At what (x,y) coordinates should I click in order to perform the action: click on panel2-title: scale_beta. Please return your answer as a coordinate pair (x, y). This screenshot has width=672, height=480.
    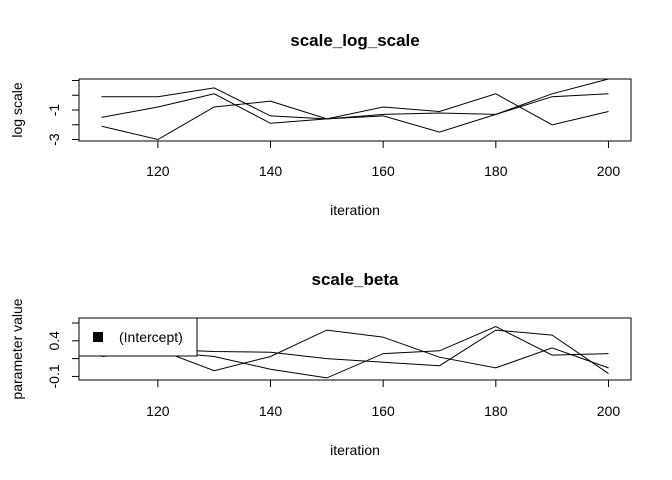
    Looking at the image, I should click on (355, 279).